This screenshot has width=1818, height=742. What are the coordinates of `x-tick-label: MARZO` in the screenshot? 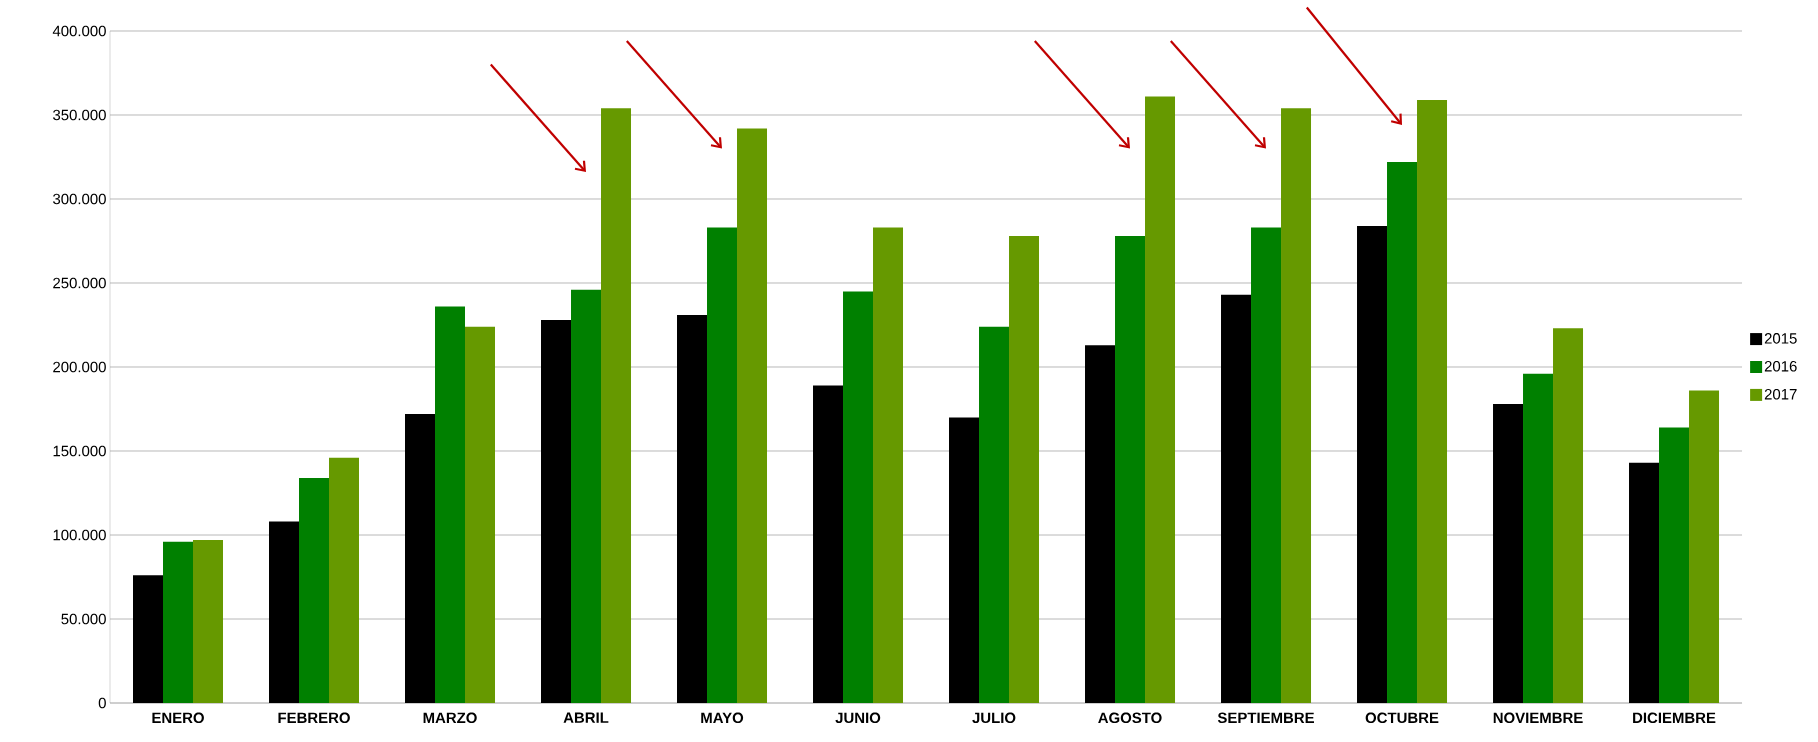 It's located at (450, 718).